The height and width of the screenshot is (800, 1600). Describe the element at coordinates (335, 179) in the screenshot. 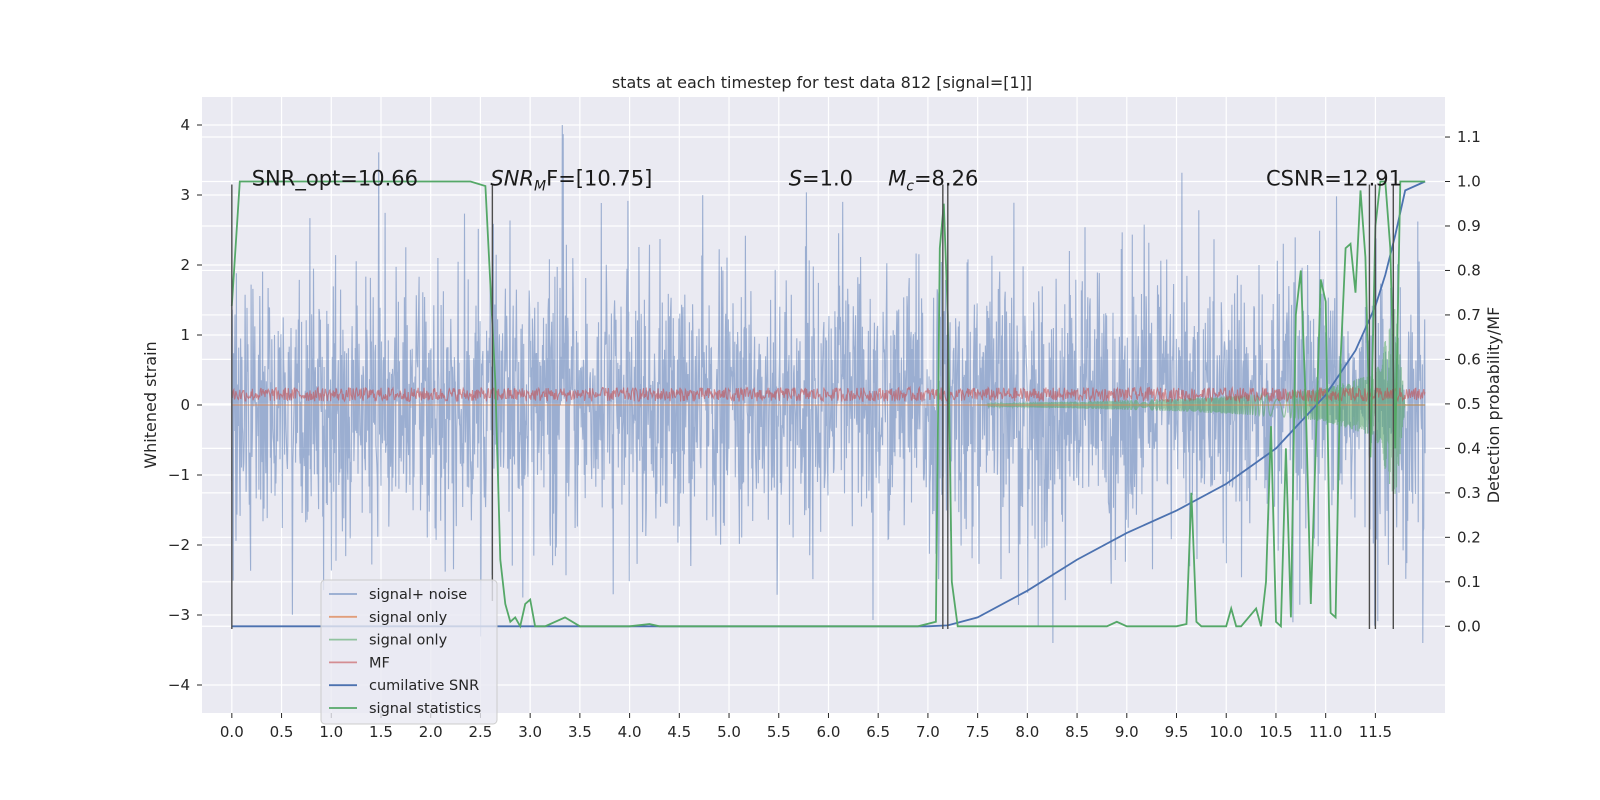

I see `annotation-text: SNR_opt=10.66` at that location.